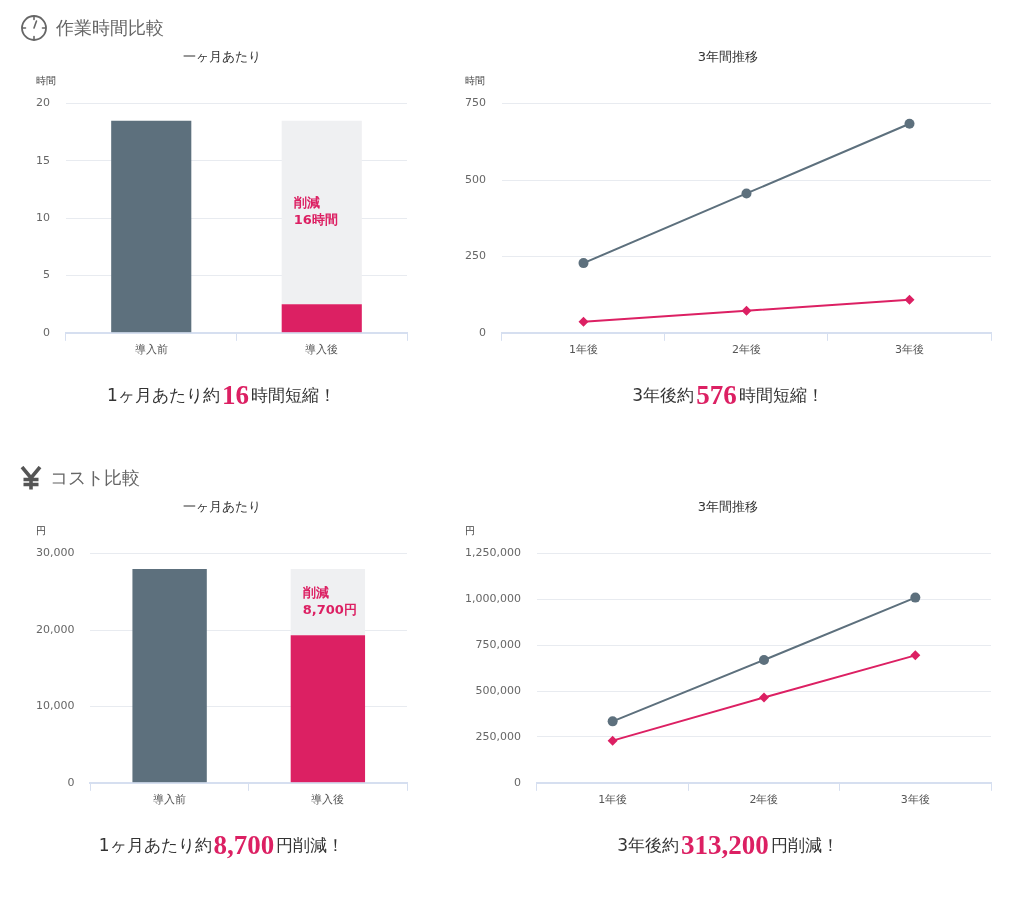  What do you see at coordinates (55, 706) in the screenshot?
I see `y-tick-label: 10,000` at bounding box center [55, 706].